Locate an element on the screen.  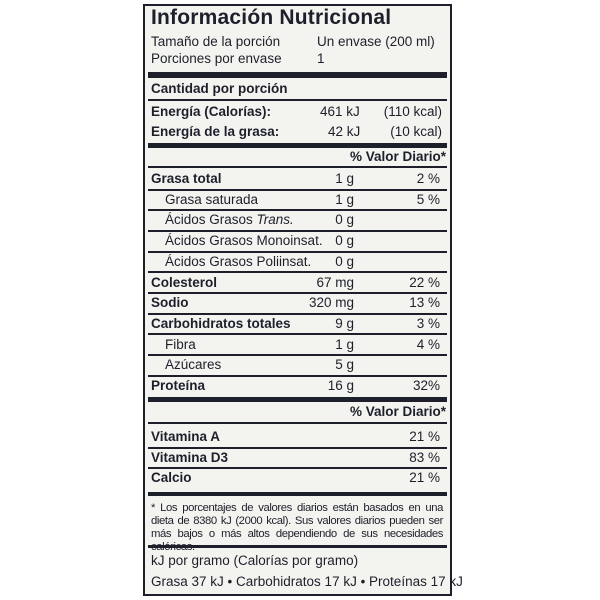
vitamin-name: Vitamina D3 is located at coordinates (190, 457).